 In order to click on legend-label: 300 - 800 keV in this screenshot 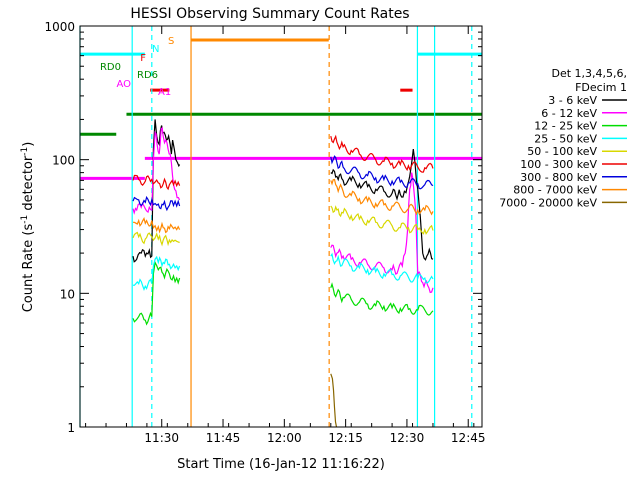, I will do `click(558, 177)`.